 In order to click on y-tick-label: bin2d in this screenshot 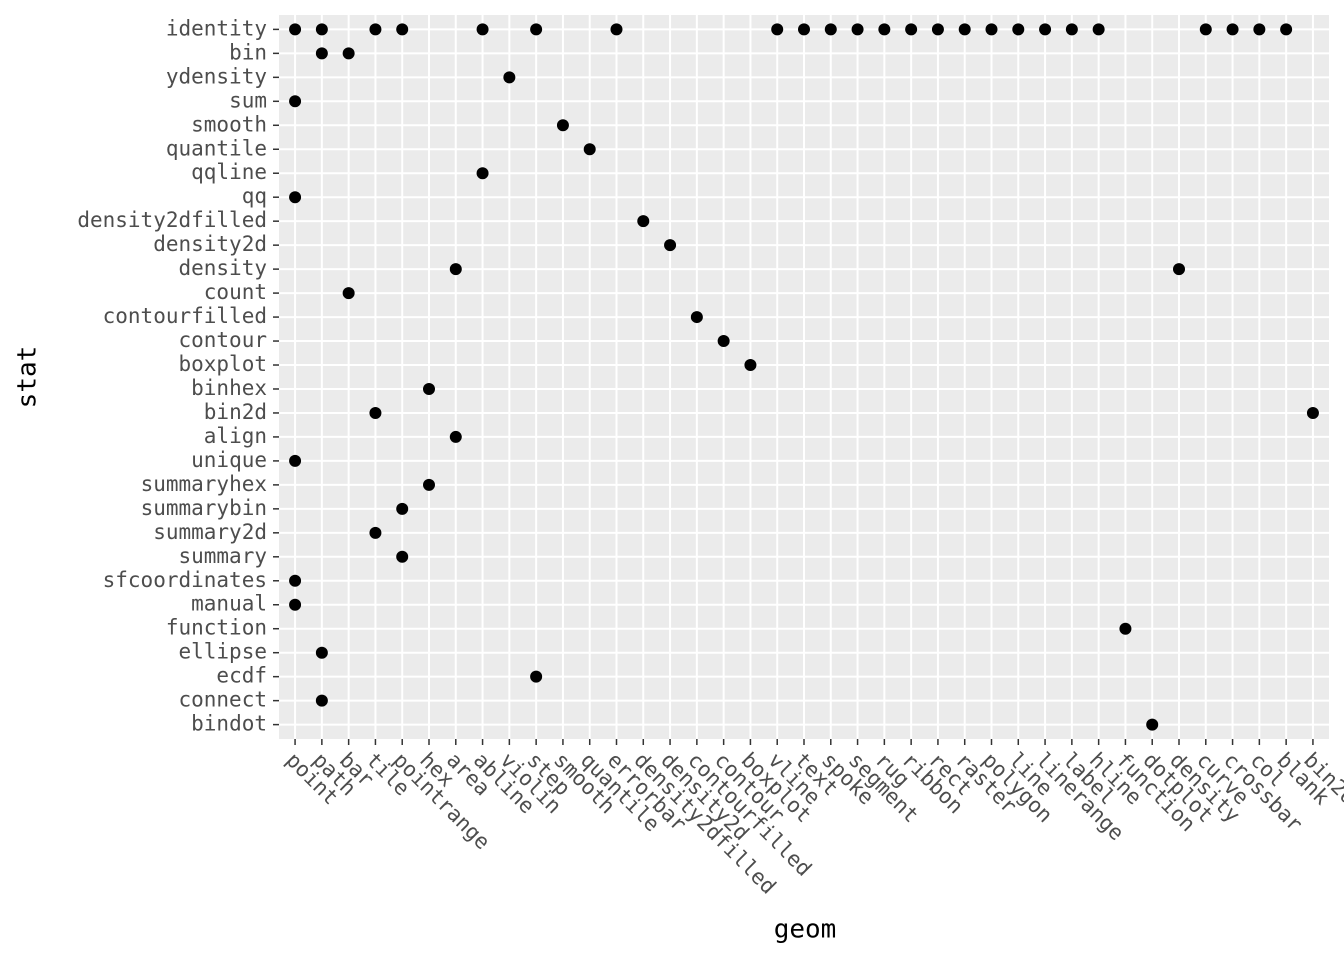, I will do `click(235, 412)`.